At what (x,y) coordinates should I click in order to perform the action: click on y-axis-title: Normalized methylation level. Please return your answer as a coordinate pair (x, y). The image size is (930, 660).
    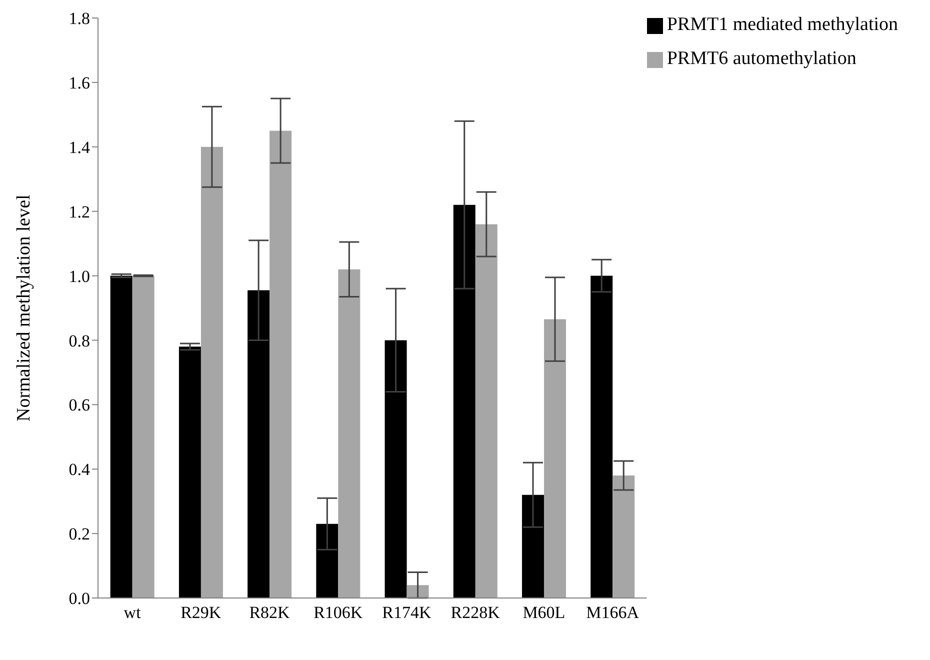
    Looking at the image, I should click on (24, 308).